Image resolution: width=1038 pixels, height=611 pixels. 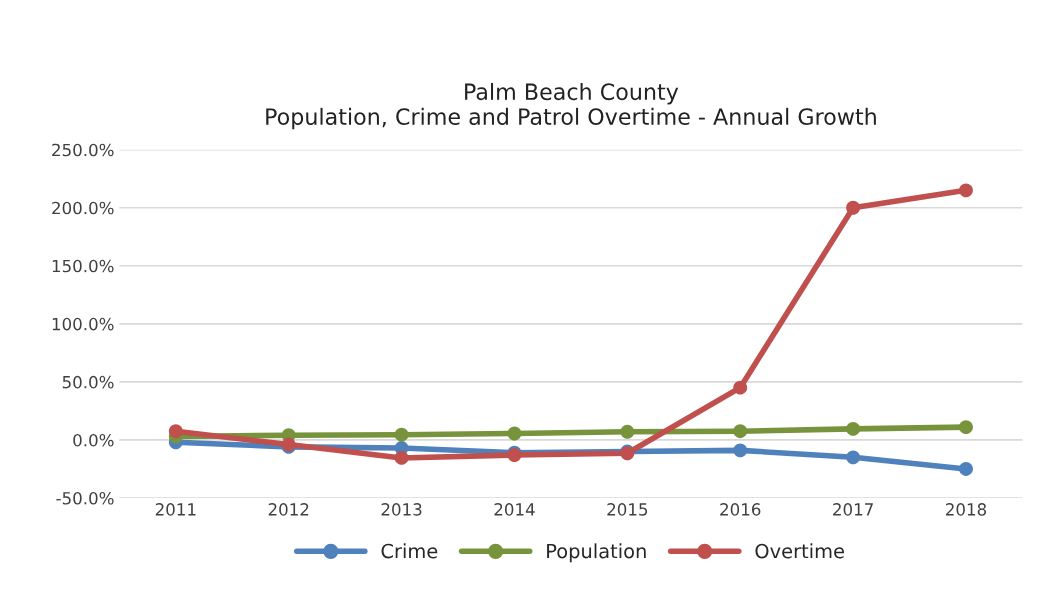 What do you see at coordinates (409, 551) in the screenshot?
I see `legend-label: Crime` at bounding box center [409, 551].